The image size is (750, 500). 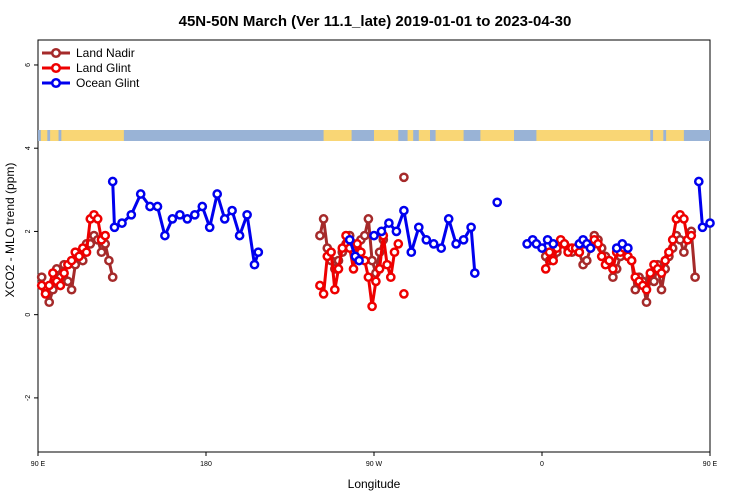 What do you see at coordinates (374, 464) in the screenshot?
I see `x-tick-label-2: 90 W` at bounding box center [374, 464].